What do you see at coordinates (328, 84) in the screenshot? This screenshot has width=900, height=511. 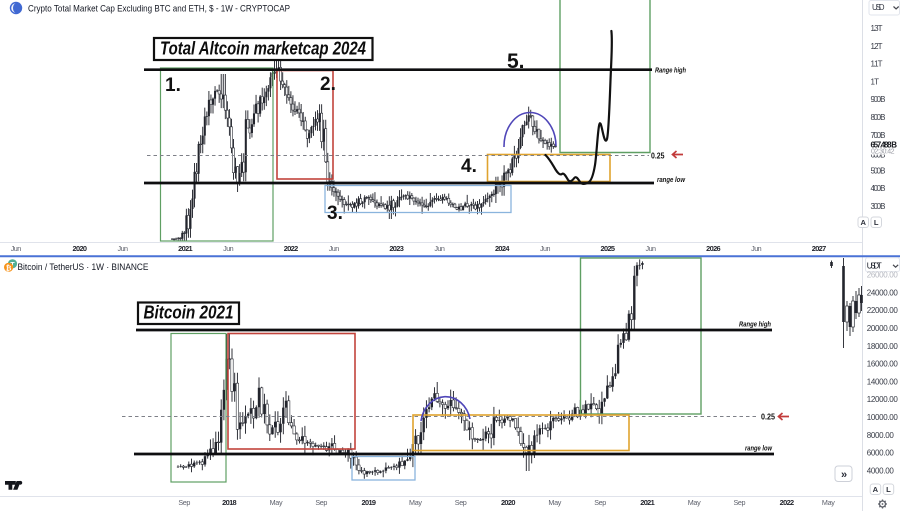 I see `svg-text: 2.` at bounding box center [328, 84].